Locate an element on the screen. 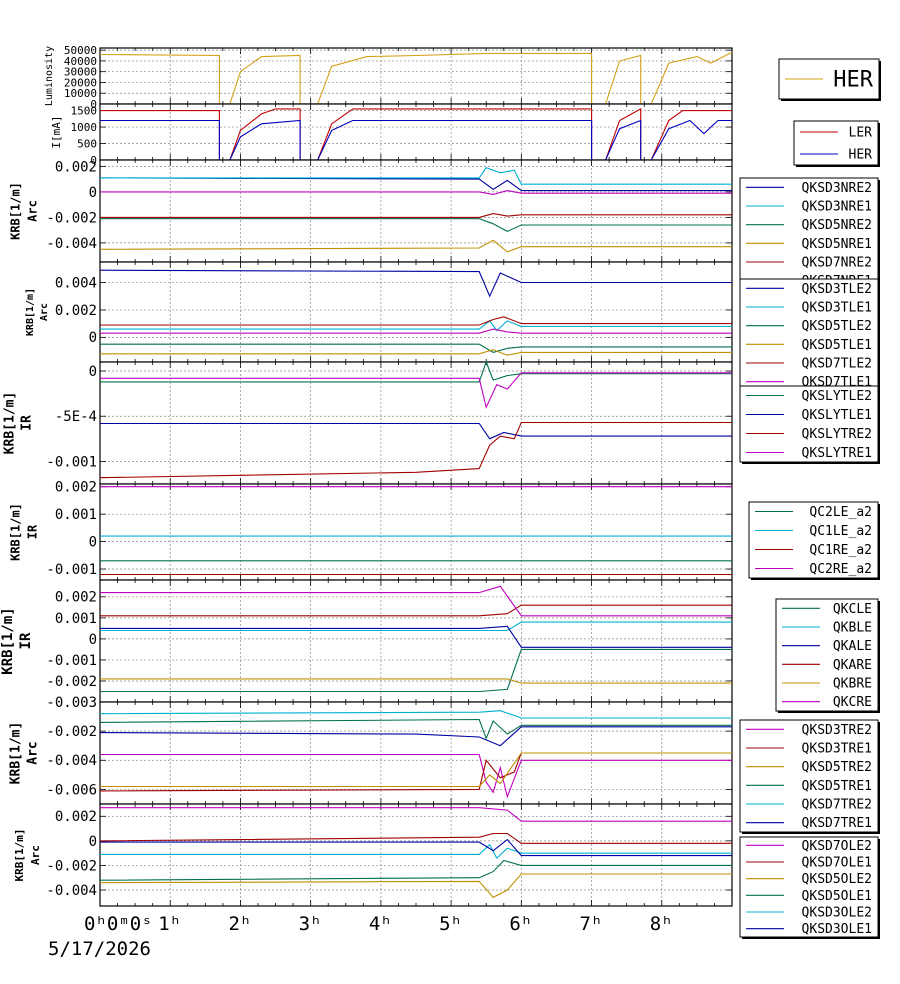 Image resolution: width=900 pixels, height=984 pixels. legend-label: QKSD7TRE1 is located at coordinates (837, 823).